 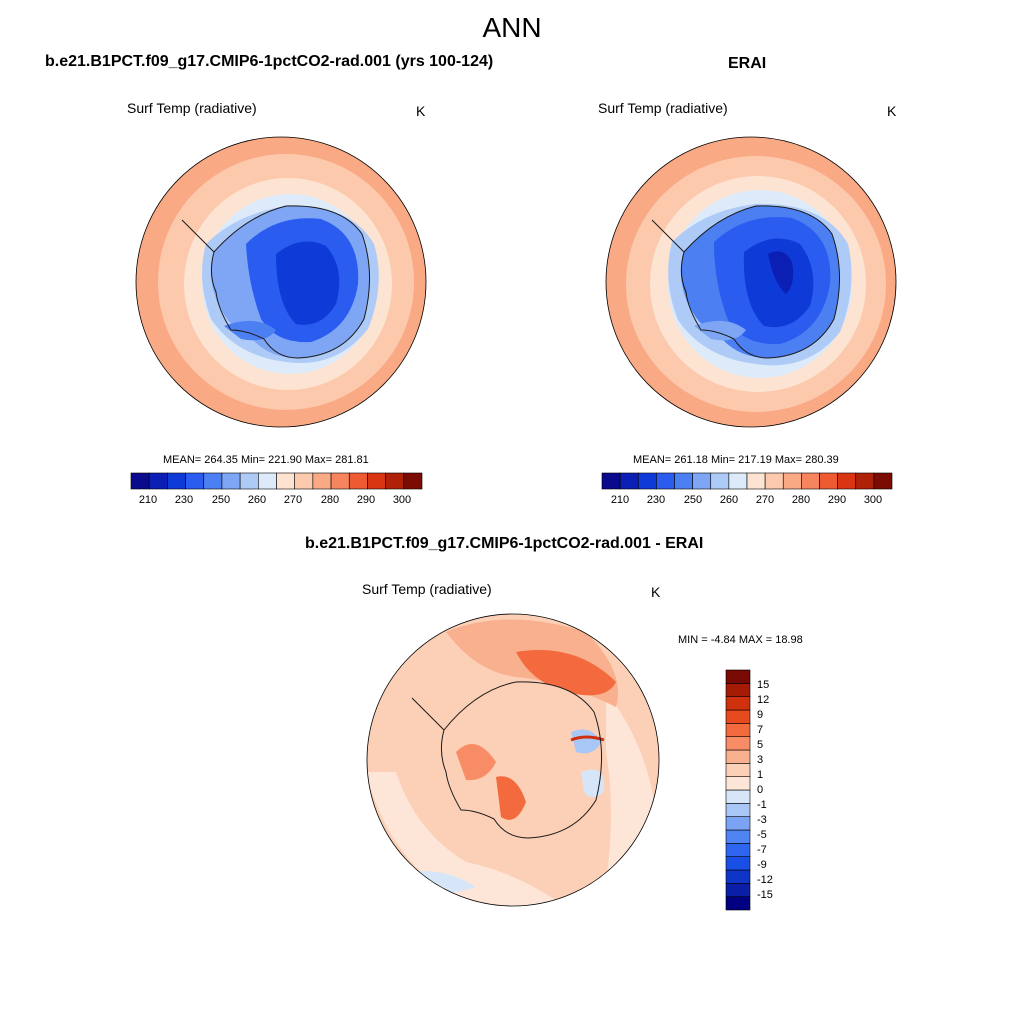 I want to click on panel-diff-variable: Surf Temp (radiative), so click(x=427, y=589).